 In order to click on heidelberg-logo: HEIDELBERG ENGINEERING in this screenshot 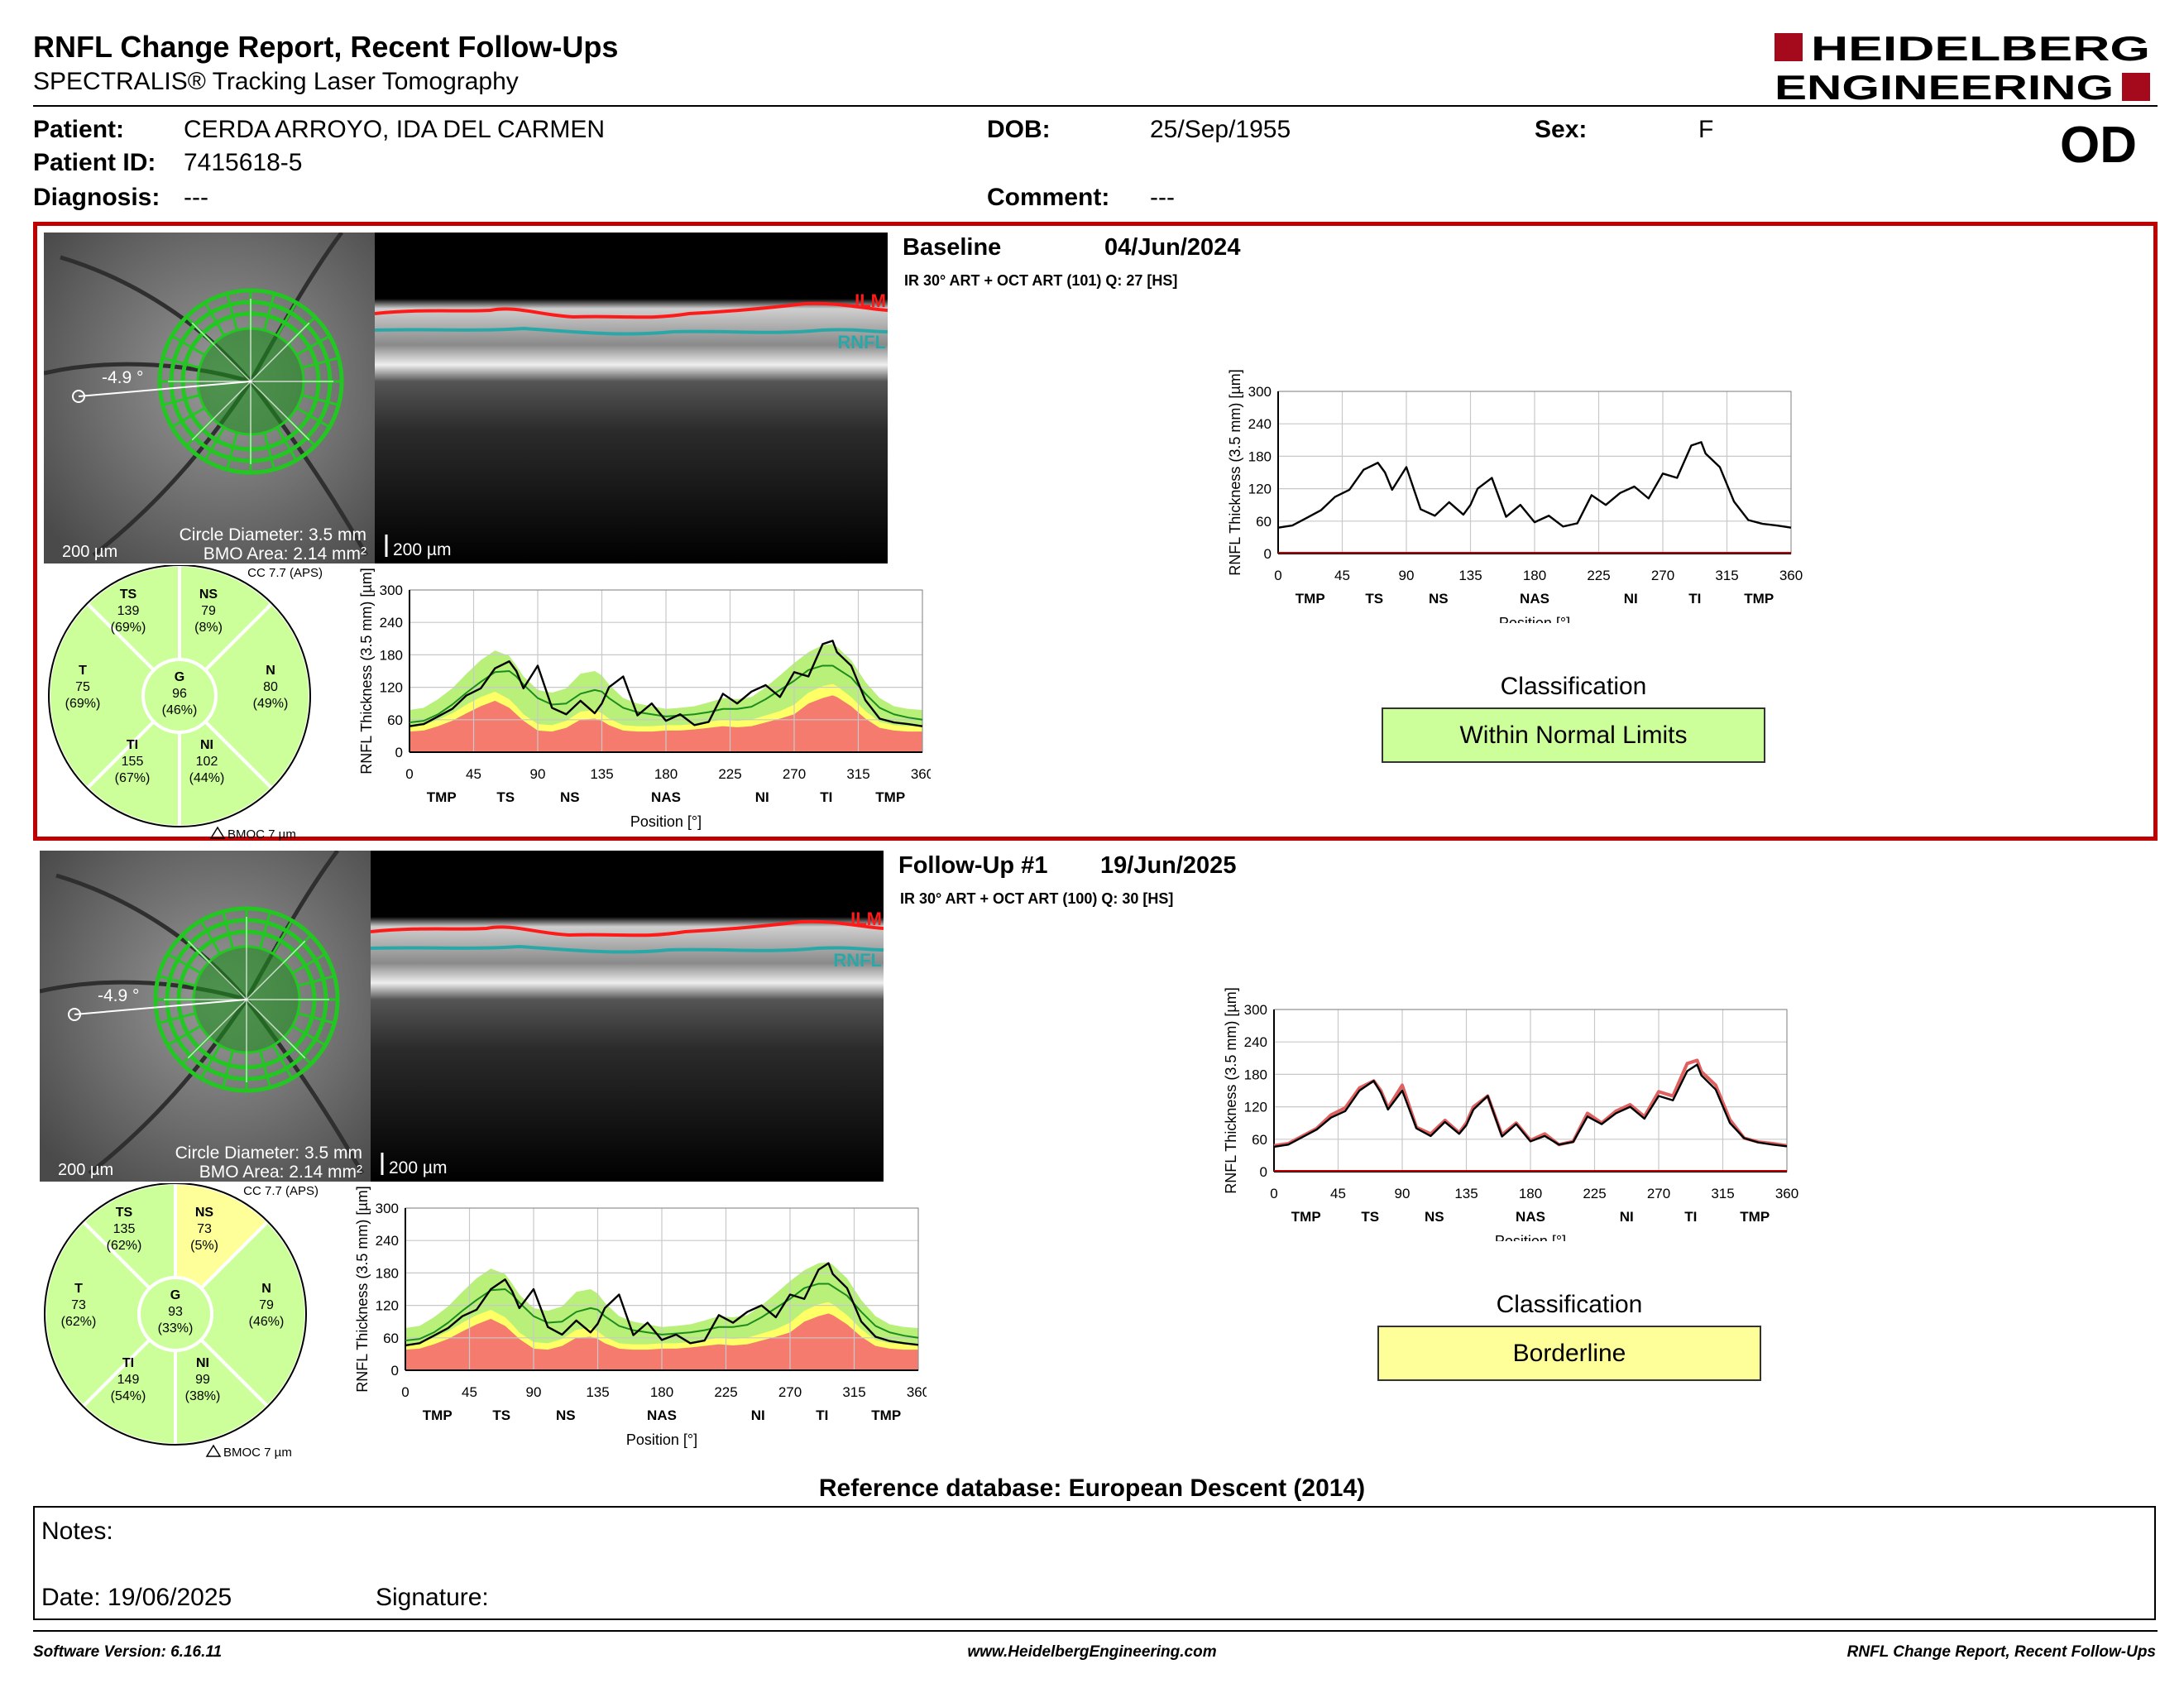, I will do `click(1962, 66)`.